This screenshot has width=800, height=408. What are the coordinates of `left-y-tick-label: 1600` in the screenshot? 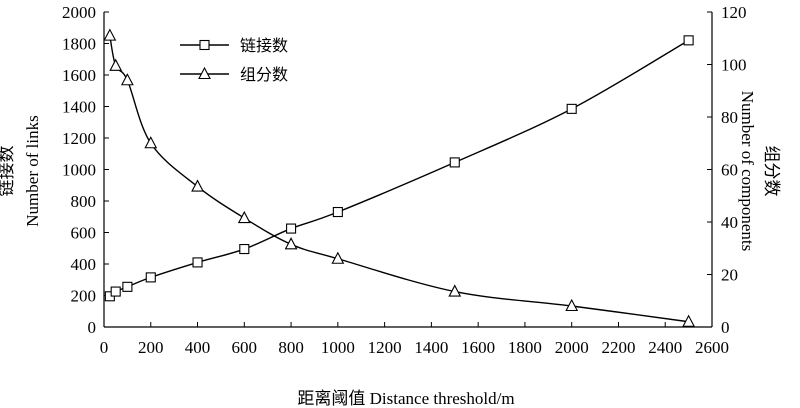 It's located at (79, 75).